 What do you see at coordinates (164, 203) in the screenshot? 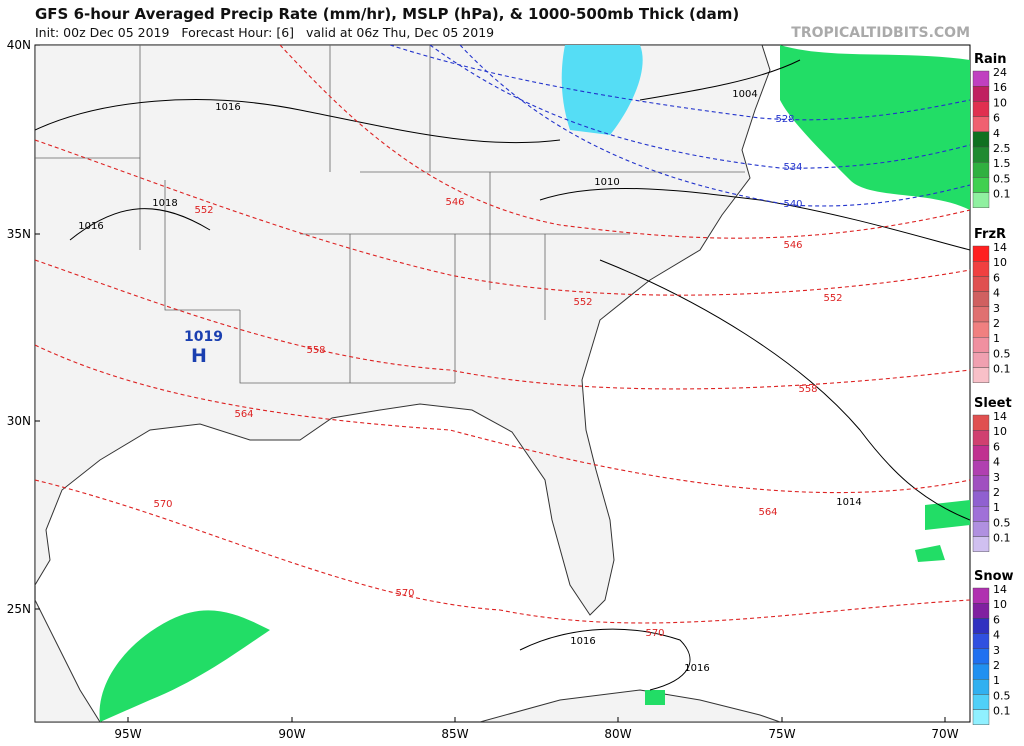
I see `isobar-label: 1018` at bounding box center [164, 203].